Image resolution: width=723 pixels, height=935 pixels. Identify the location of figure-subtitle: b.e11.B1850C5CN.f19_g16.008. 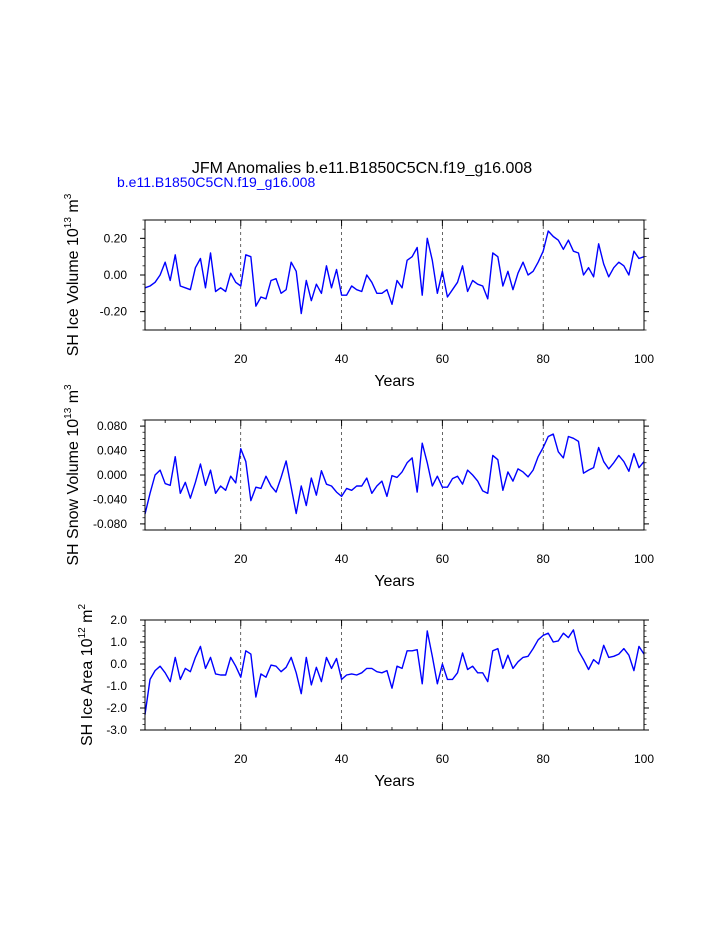
(216, 182).